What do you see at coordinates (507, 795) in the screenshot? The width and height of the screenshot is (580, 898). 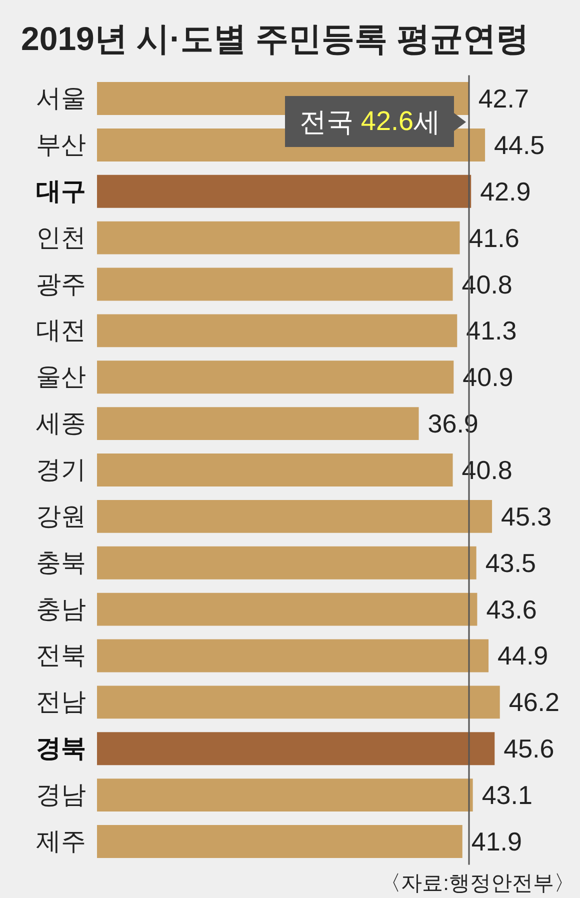 I see `data-label: 43.1` at bounding box center [507, 795].